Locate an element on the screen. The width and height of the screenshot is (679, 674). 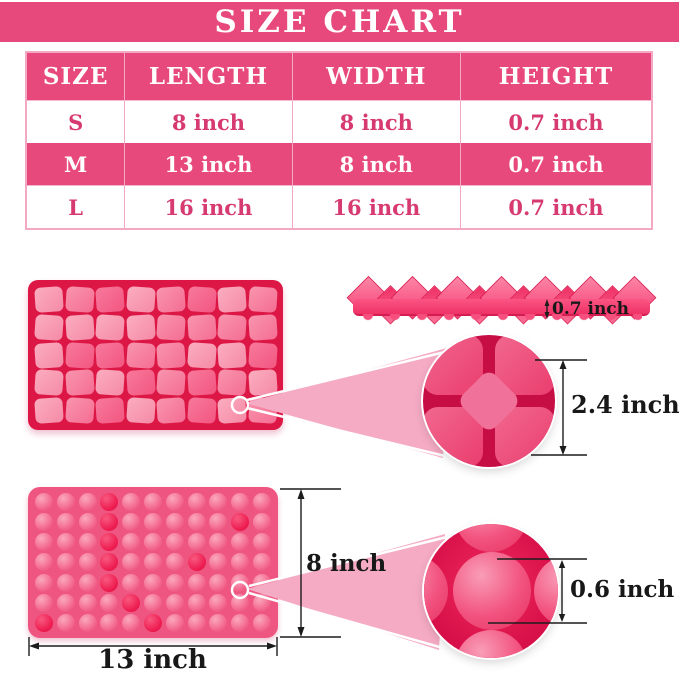
bump-size-label: 0.6 inch is located at coordinates (622, 589).